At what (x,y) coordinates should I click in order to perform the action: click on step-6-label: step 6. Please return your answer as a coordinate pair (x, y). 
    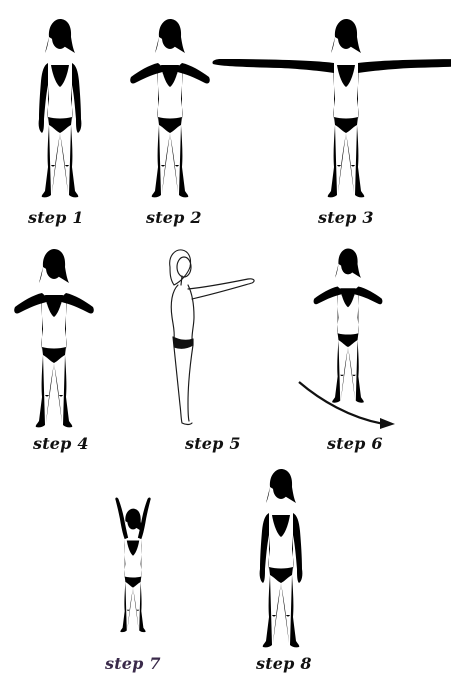
    Looking at the image, I should click on (355, 443).